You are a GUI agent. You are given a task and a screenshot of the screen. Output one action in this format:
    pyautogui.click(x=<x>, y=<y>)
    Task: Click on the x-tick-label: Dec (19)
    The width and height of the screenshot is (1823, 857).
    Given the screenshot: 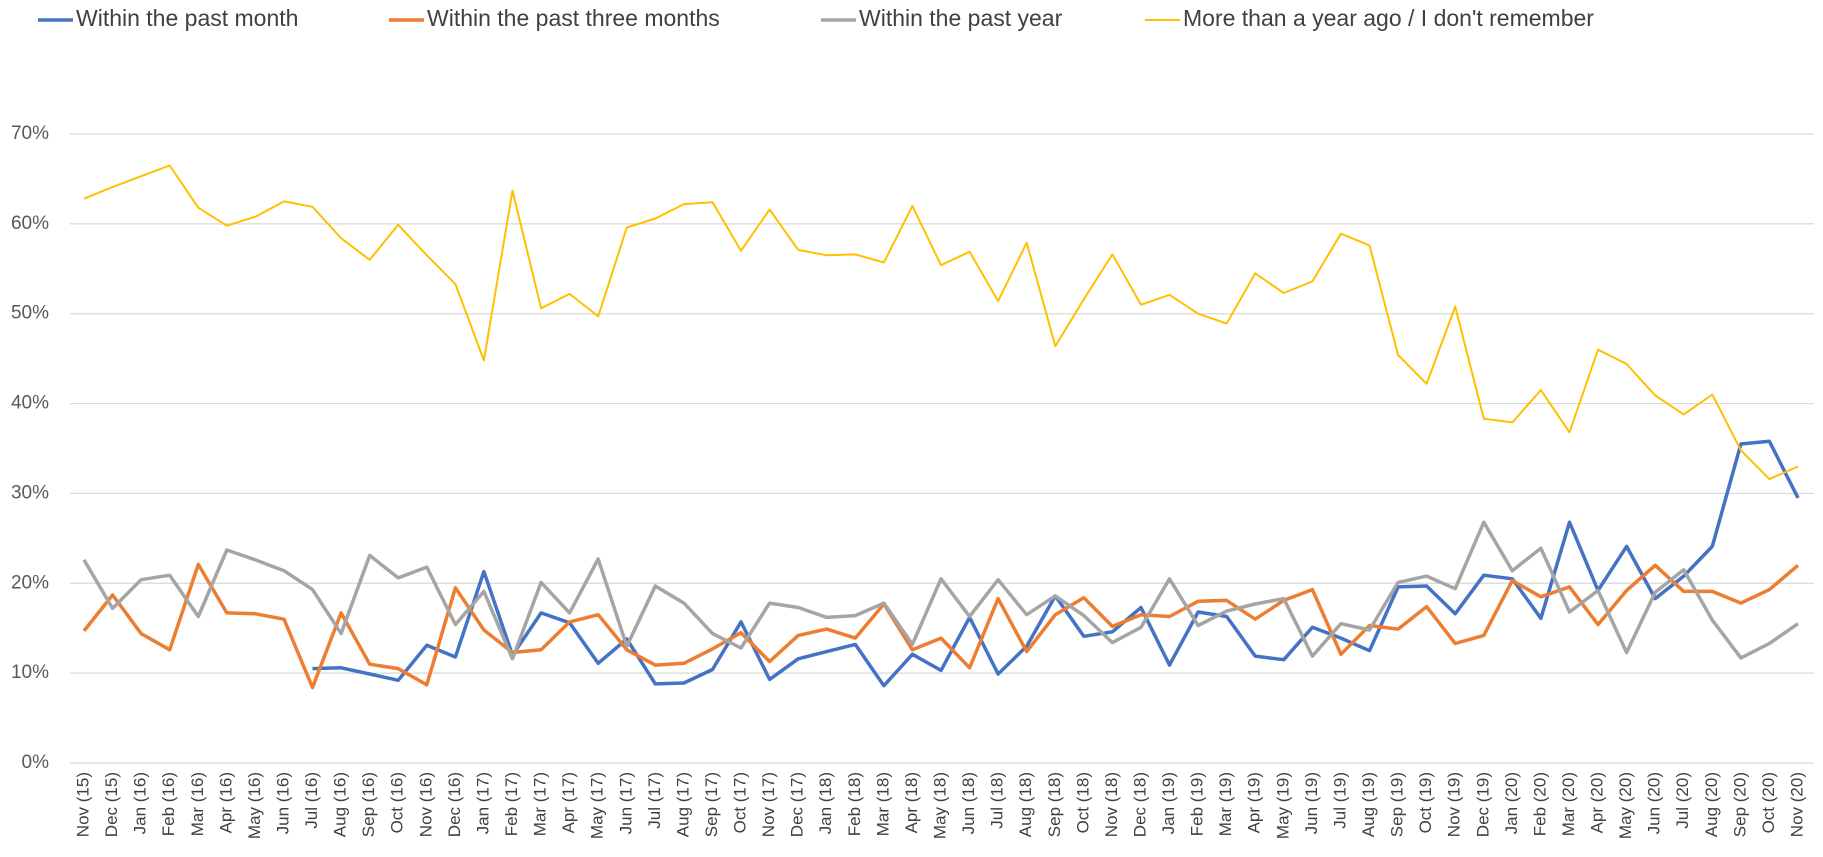 What is the action you would take?
    pyautogui.click(x=1482, y=804)
    